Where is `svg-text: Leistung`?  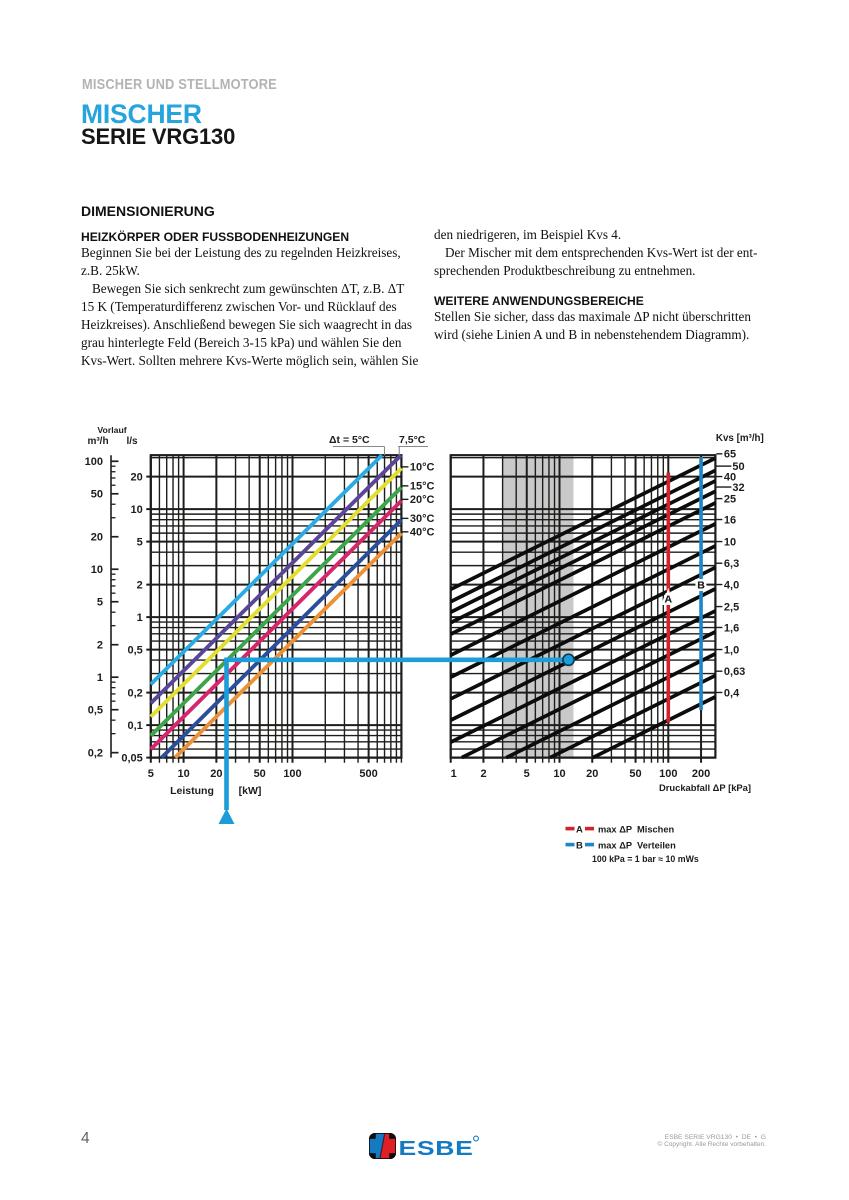
svg-text: Leistung is located at coordinates (192, 791).